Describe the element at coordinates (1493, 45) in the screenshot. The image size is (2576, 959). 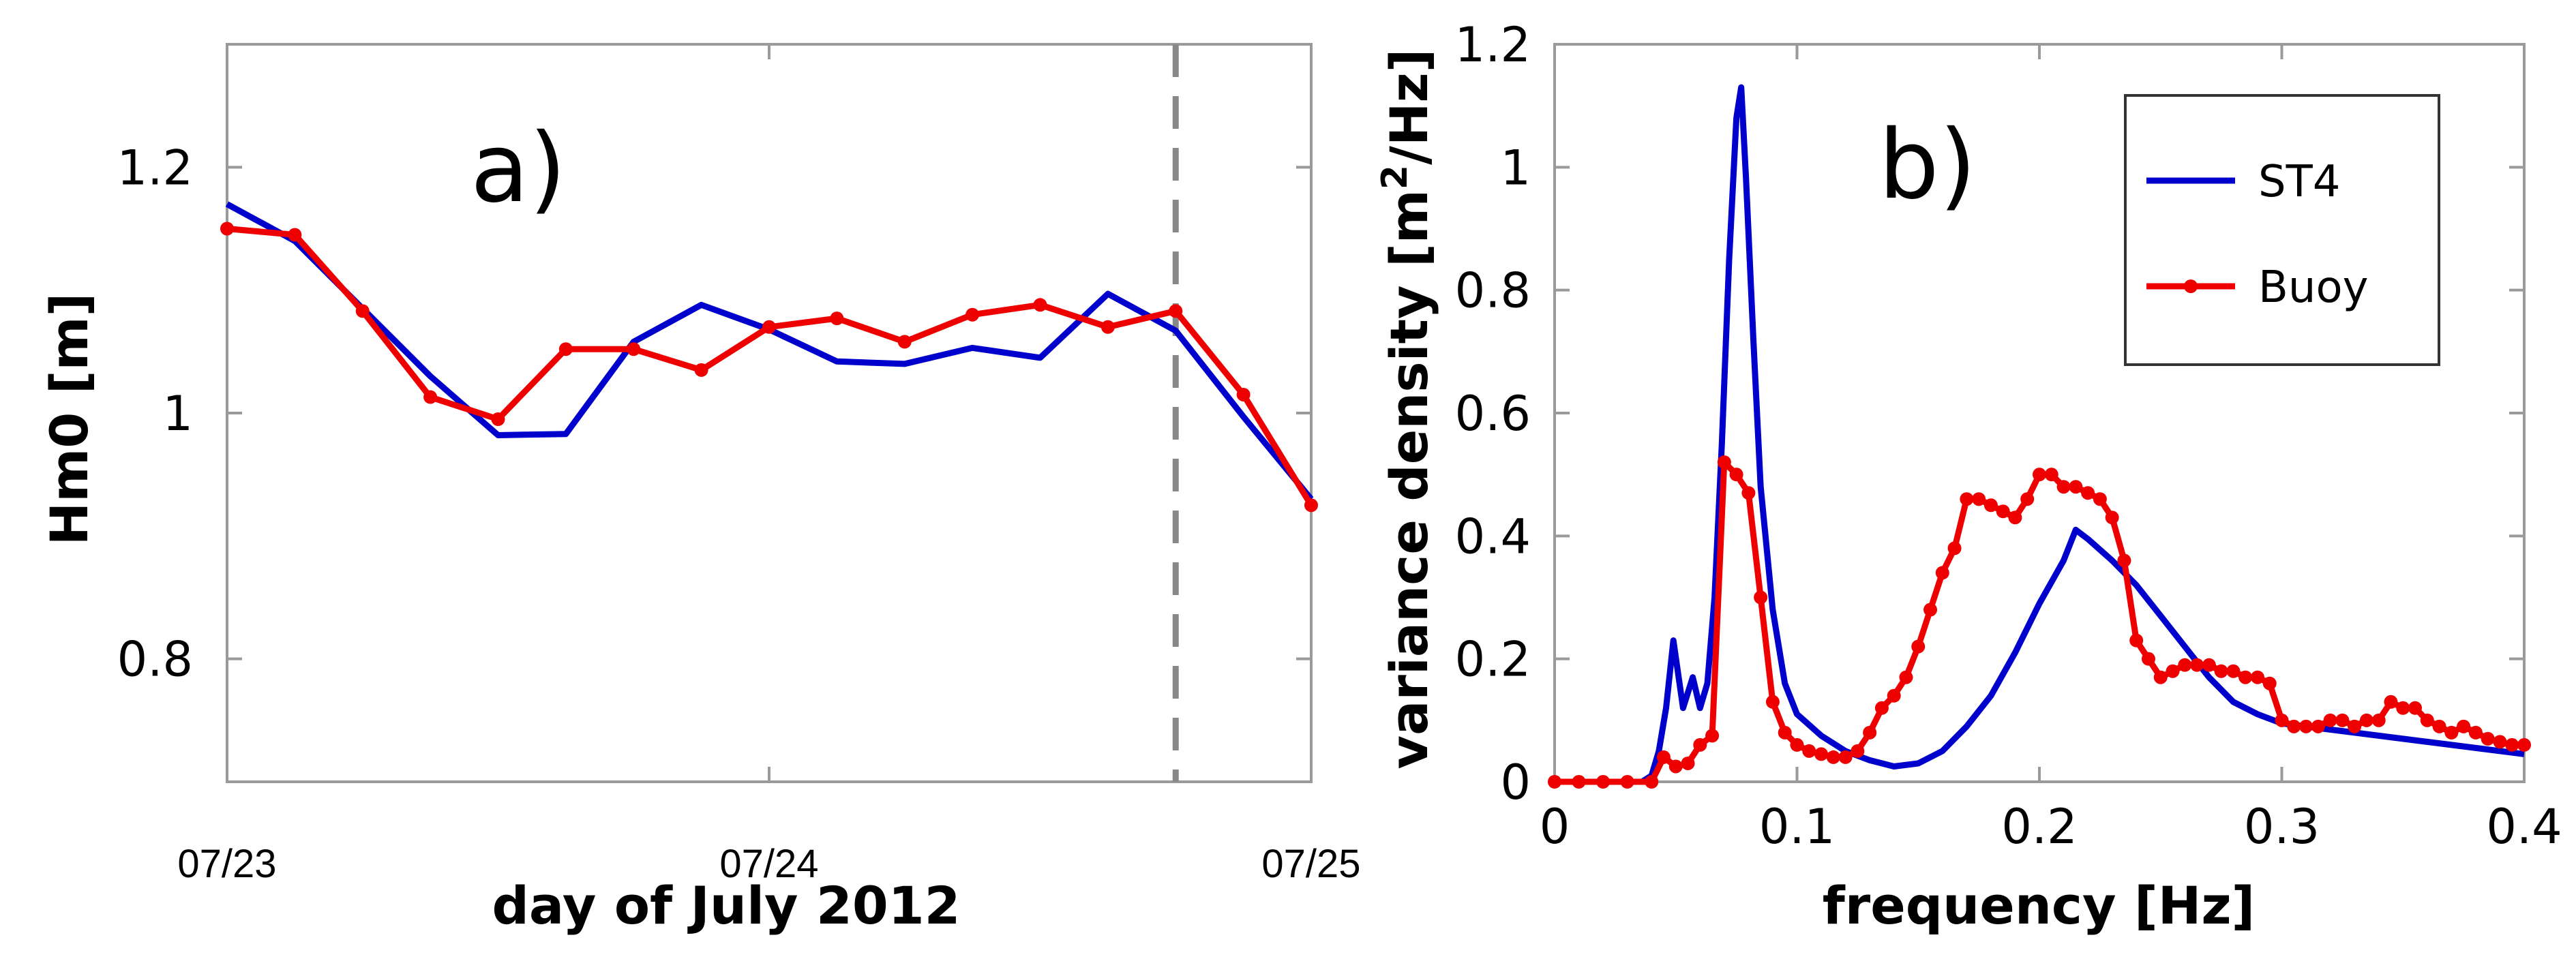
I see `panel-b-y-tick-label: 1.2` at that location.